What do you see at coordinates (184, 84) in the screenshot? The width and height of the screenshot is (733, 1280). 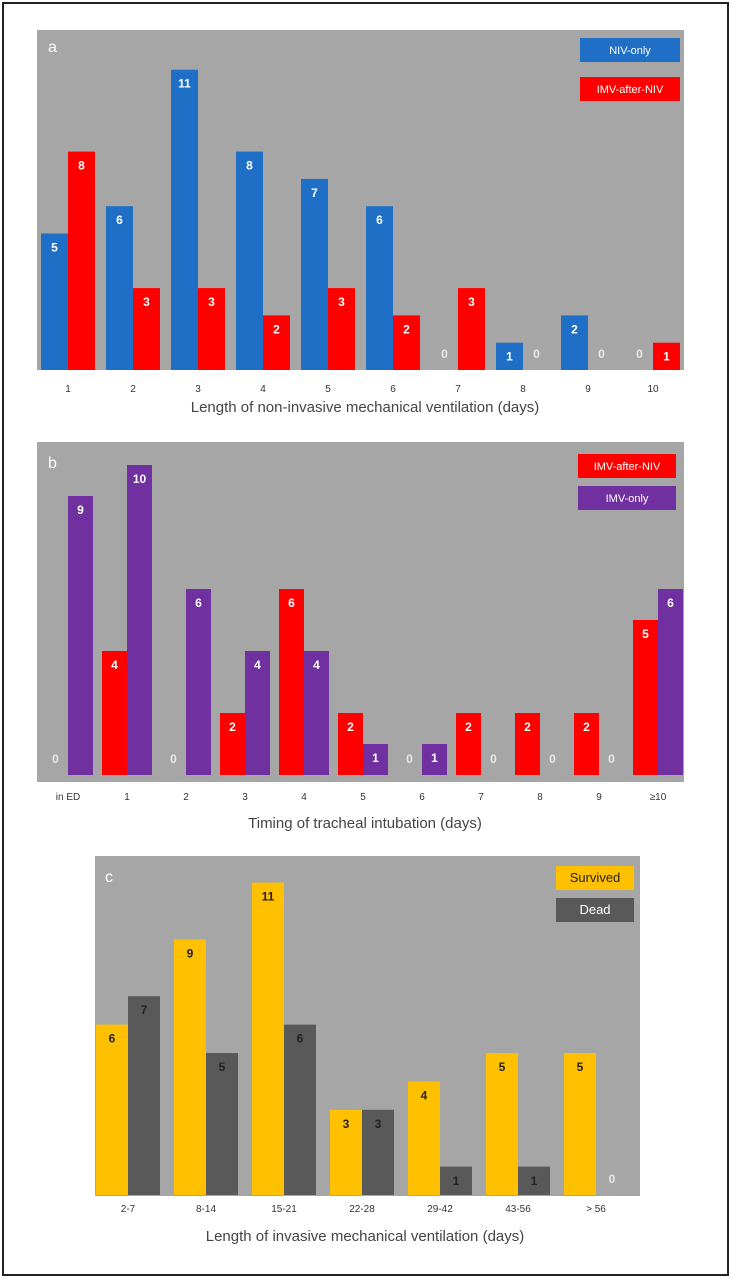 I see `data-label: 11` at bounding box center [184, 84].